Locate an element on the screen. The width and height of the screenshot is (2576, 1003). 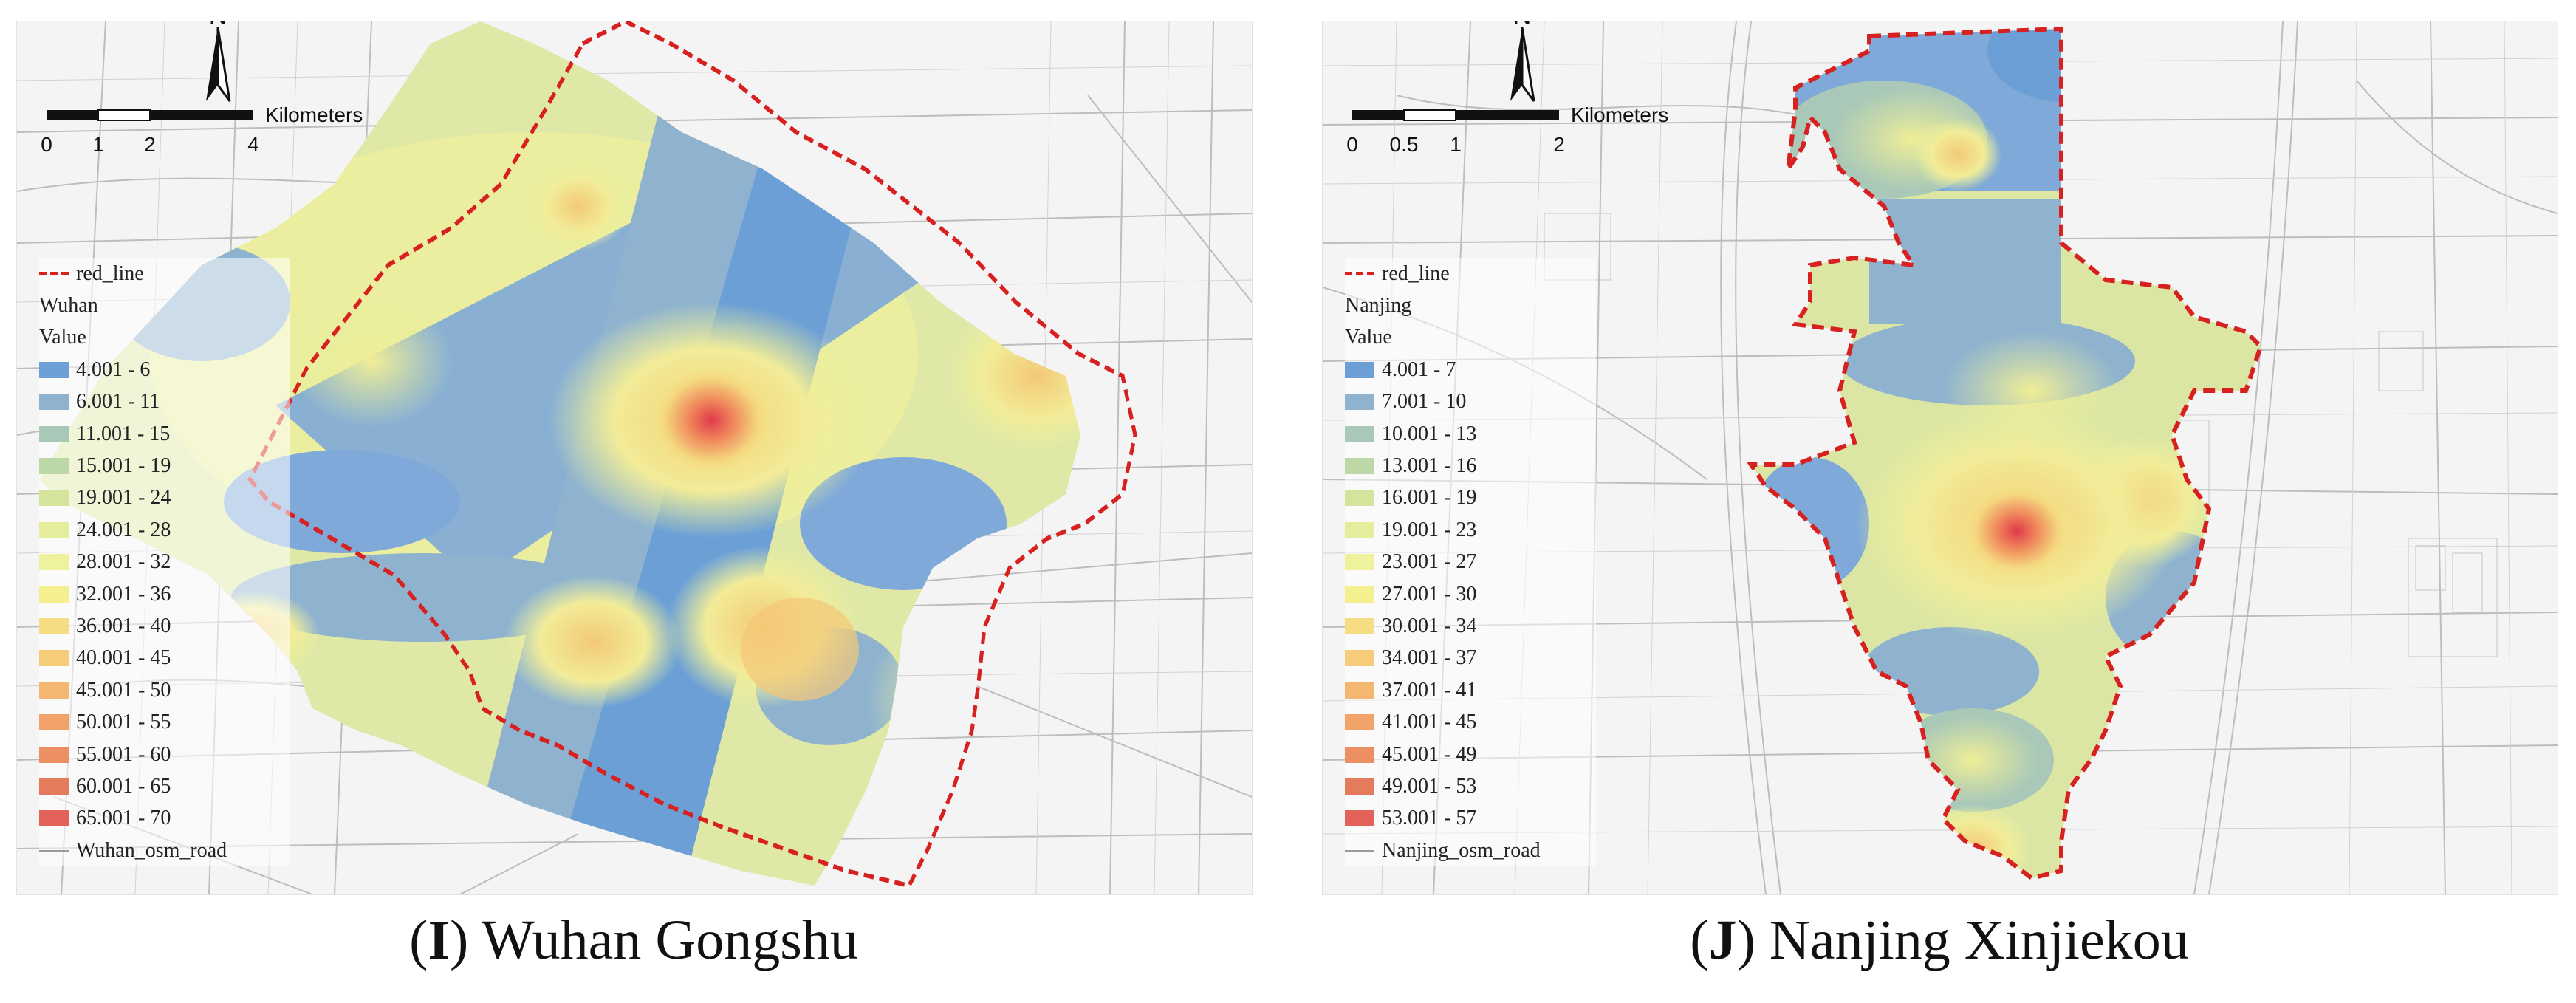
legend-class-label: 36.001 - 40 is located at coordinates (123, 625).